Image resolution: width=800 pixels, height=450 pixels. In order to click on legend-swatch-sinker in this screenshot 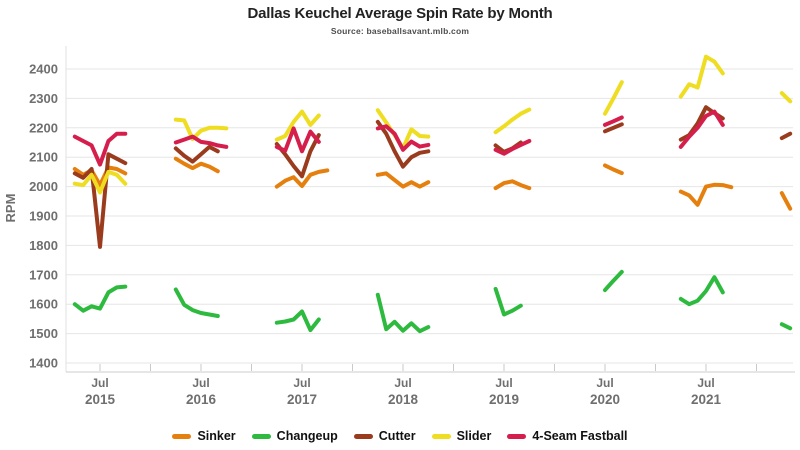, I will do `click(182, 436)`.